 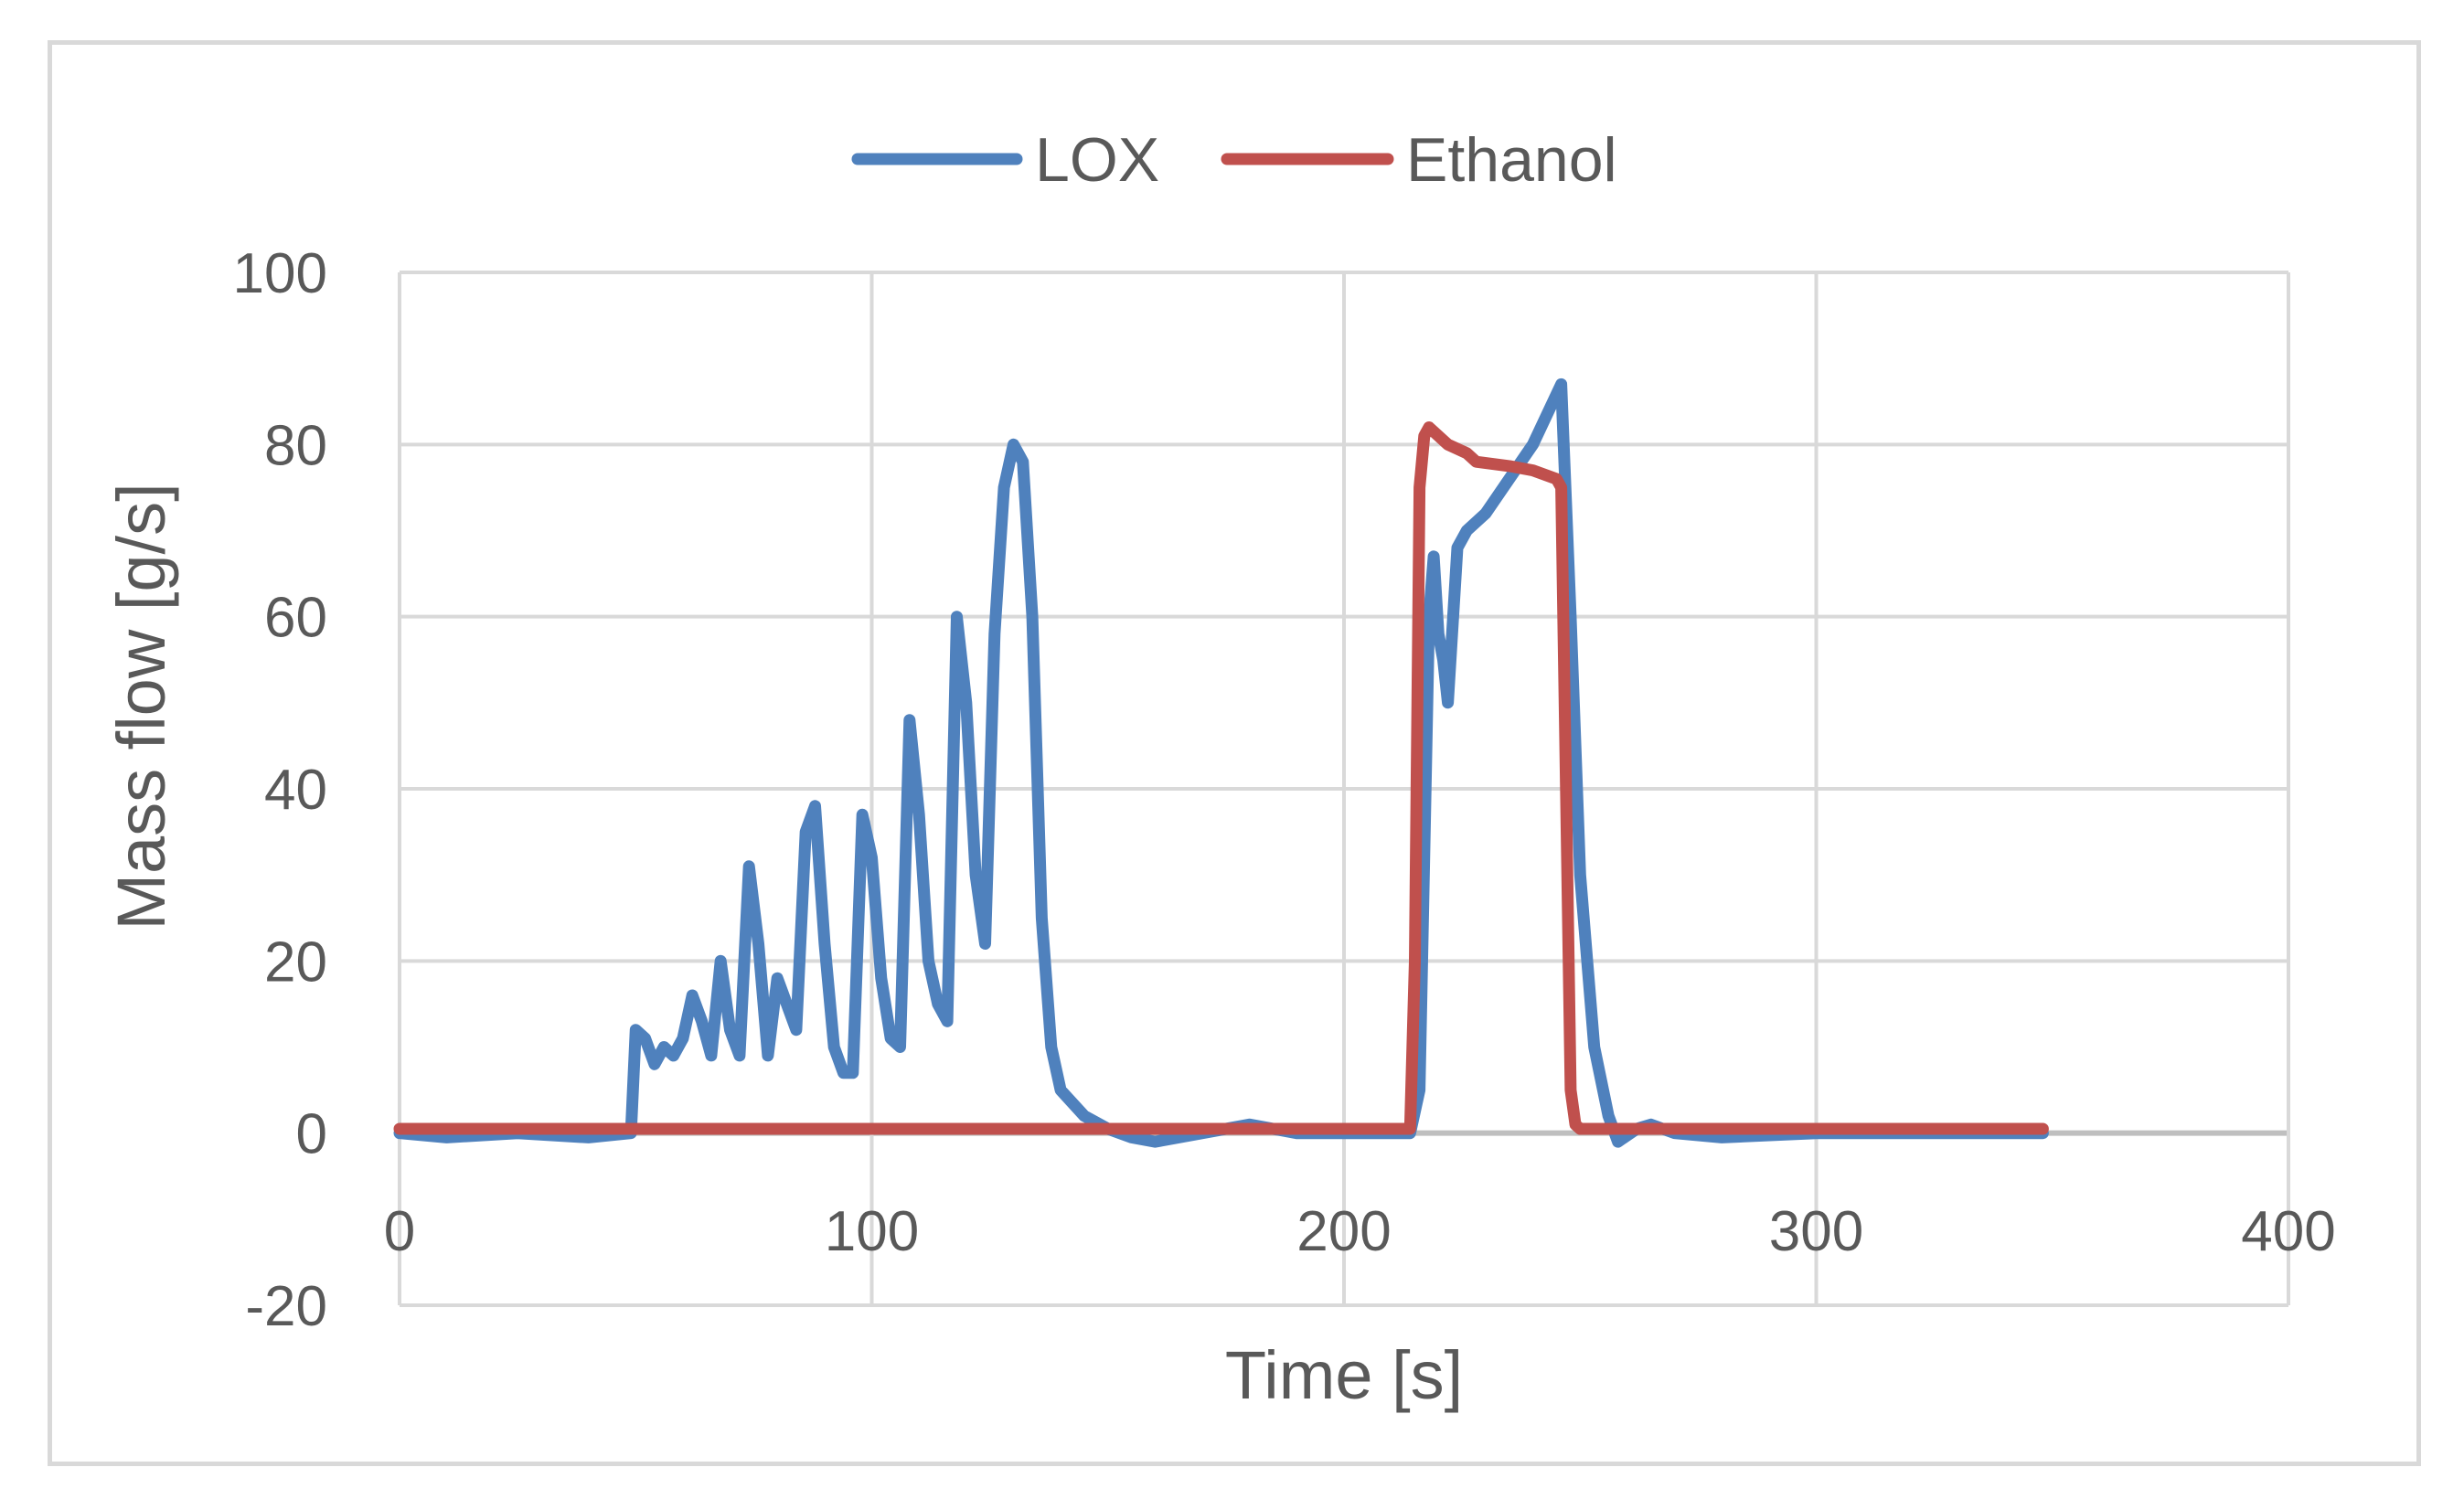 What do you see at coordinates (1344, 1375) in the screenshot?
I see `x-axis-title: Time [s]` at bounding box center [1344, 1375].